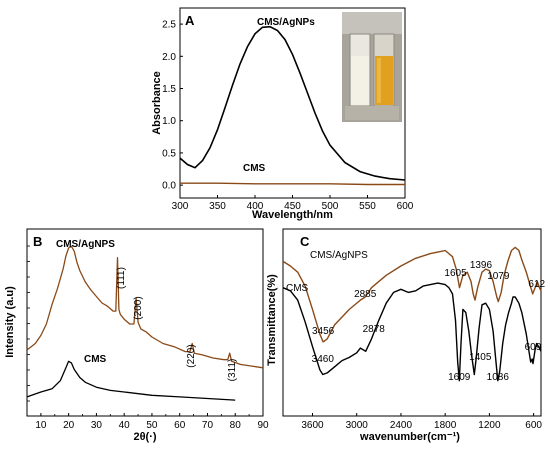 This screenshot has width=550, height=452. Describe the element at coordinates (95, 359) in the screenshot. I see `panel-b-series2-label: CMS` at that location.